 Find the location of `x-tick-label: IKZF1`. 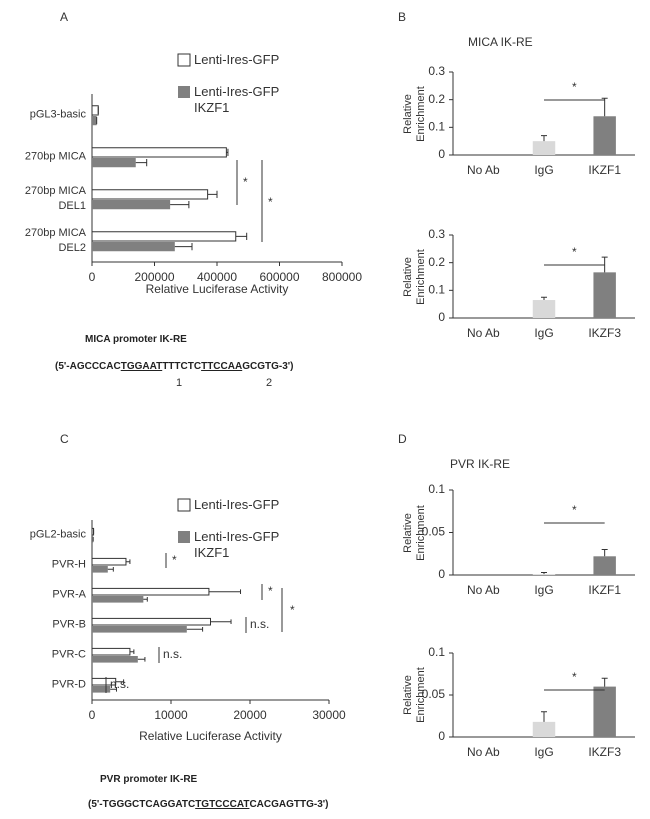

x-tick-label: IKZF1 is located at coordinates (604, 170).